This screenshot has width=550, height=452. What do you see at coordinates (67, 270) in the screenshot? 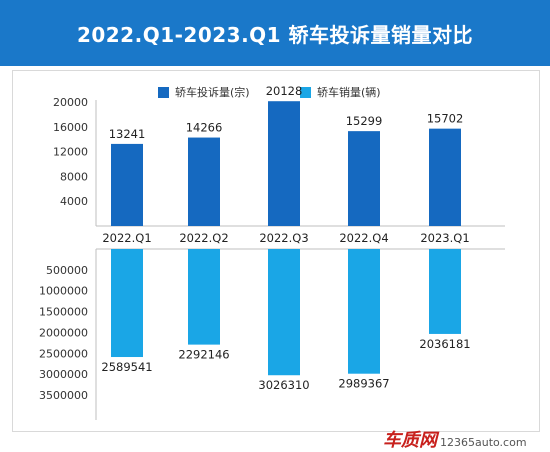
I see `y-tick-label-bottom: 500000` at bounding box center [67, 270].